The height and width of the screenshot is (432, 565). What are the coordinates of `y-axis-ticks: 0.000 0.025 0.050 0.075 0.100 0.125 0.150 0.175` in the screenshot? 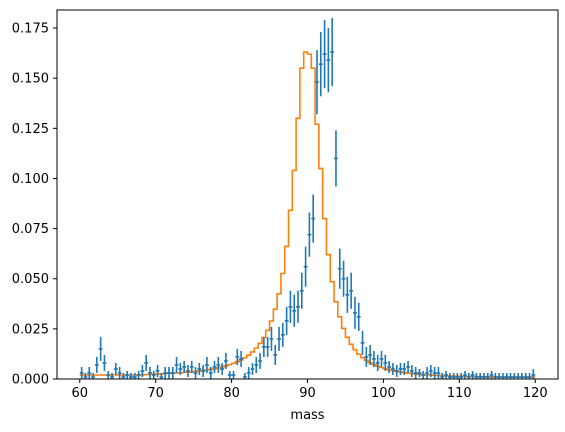 It's located at (34, 205).